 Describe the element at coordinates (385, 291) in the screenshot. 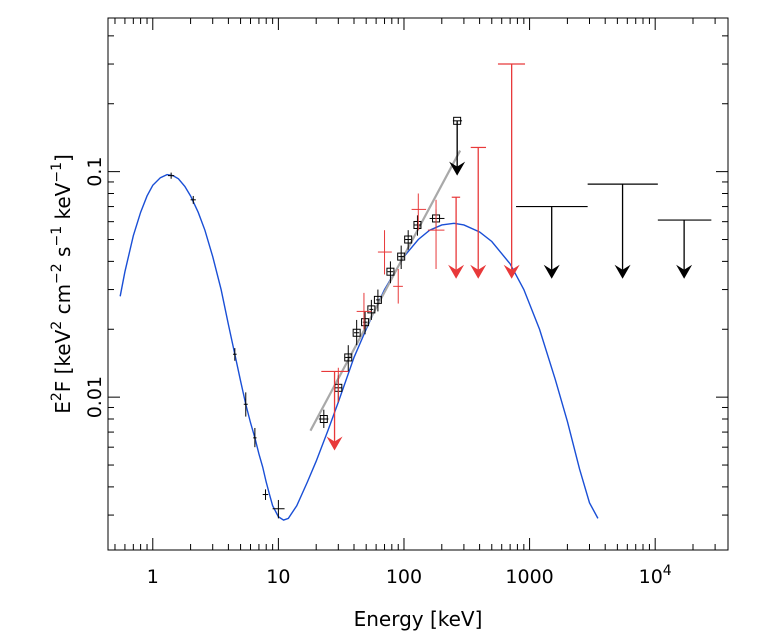

I see `power-law-line` at that location.